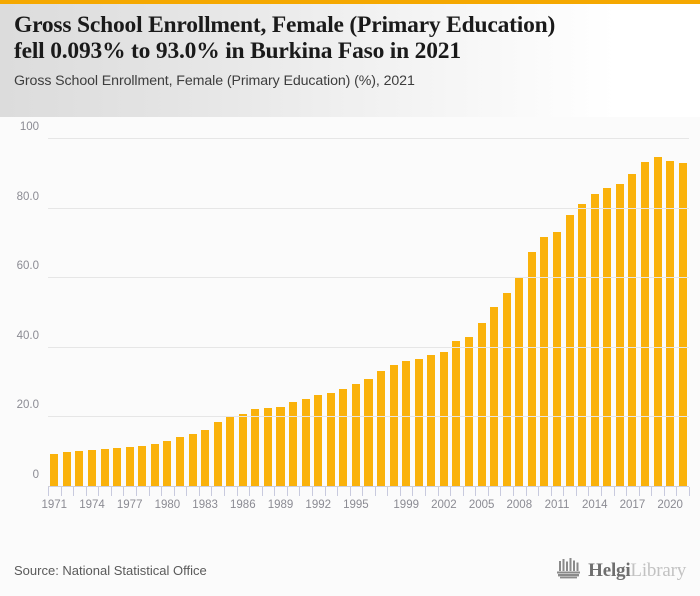  What do you see at coordinates (318, 441) in the screenshot?
I see `bar-1992` at bounding box center [318, 441].